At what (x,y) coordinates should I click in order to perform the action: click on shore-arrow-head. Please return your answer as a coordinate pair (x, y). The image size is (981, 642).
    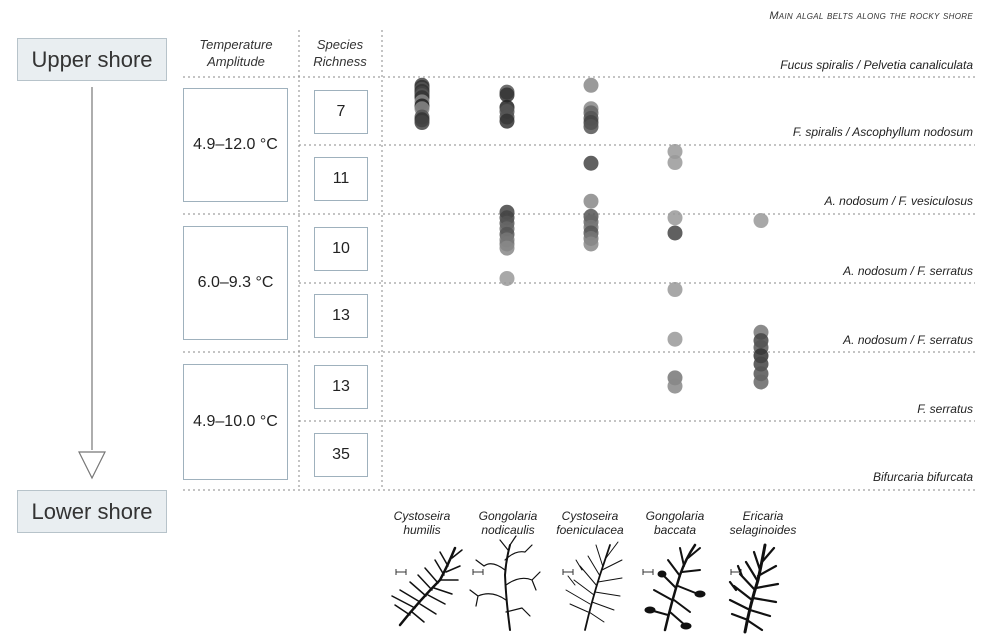
    Looking at the image, I should click on (92, 465).